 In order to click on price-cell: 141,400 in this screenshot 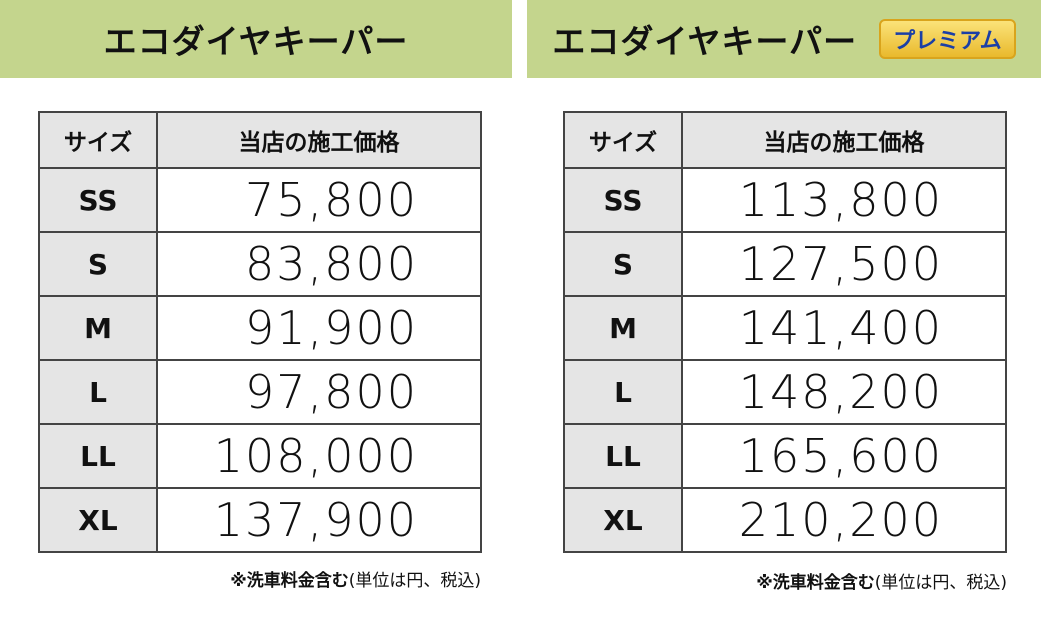, I will do `click(844, 328)`.